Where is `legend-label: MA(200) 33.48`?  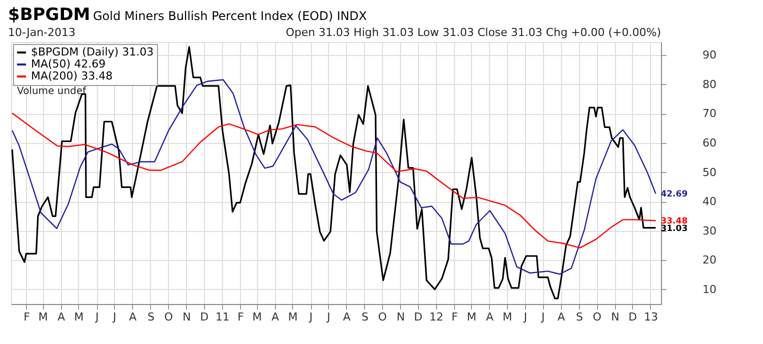 legend-label: MA(200) 33.48 is located at coordinates (72, 76).